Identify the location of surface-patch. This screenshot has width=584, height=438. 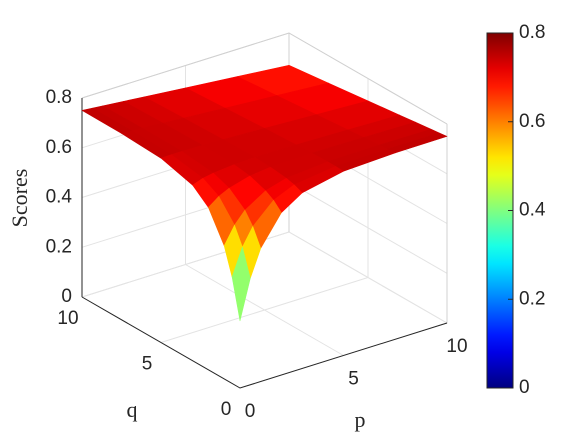
(241, 284).